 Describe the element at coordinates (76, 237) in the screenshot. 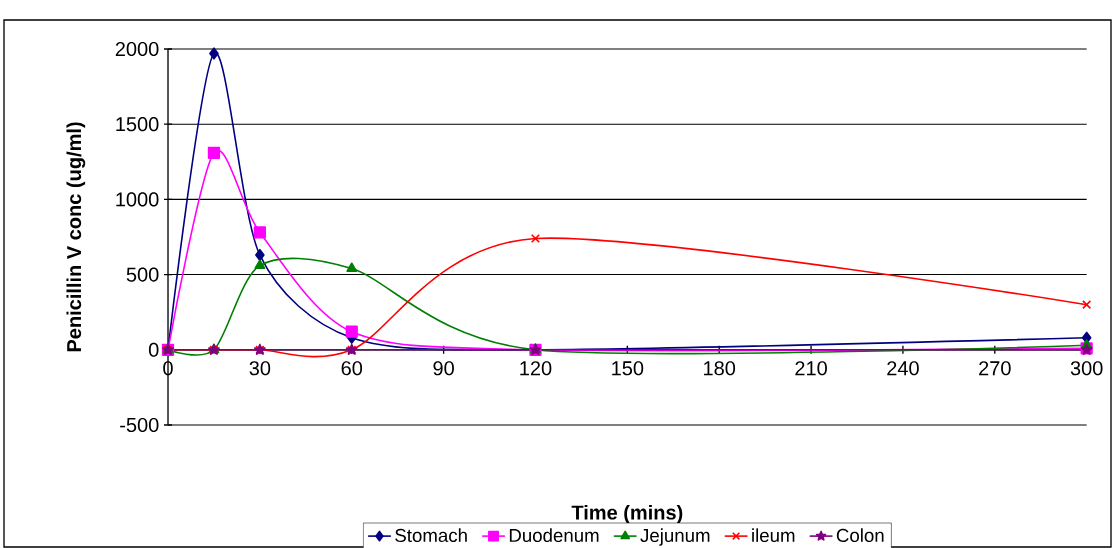

I see `y-axis-title: Penicillin V conc (ug/ml)` at that location.